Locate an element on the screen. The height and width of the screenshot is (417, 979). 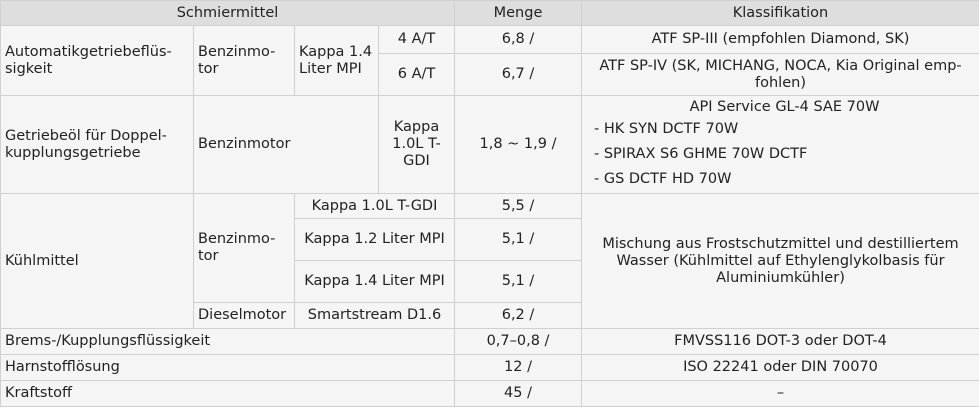
urea-amount: 12 / is located at coordinates (518, 367).